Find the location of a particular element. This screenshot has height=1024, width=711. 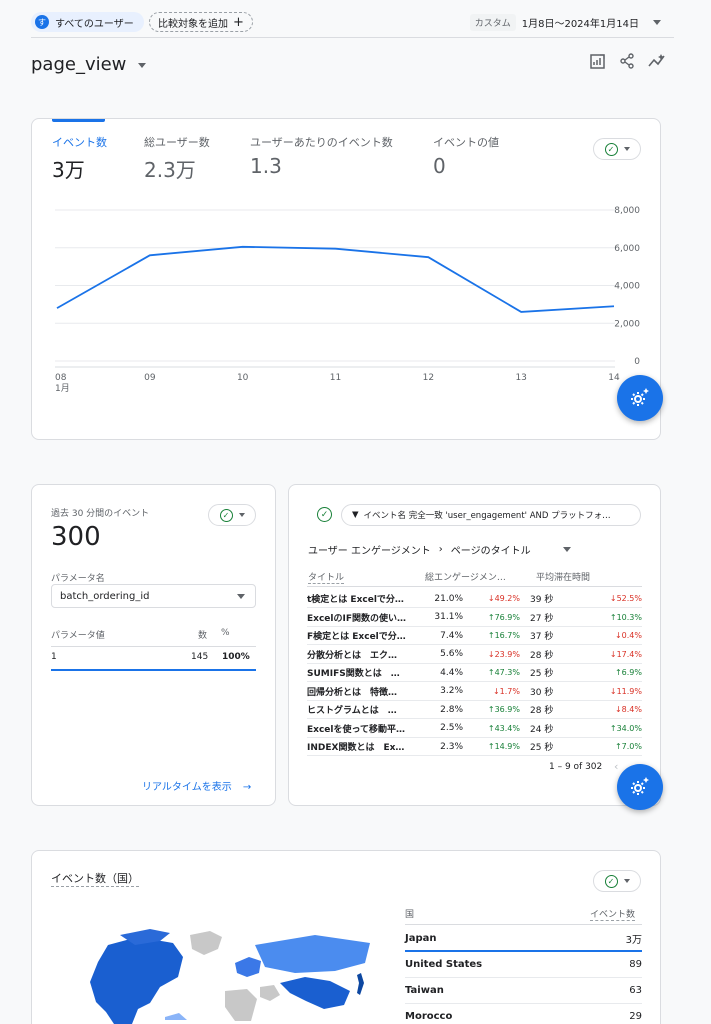

x-tick-label: 12 is located at coordinates (428, 378).